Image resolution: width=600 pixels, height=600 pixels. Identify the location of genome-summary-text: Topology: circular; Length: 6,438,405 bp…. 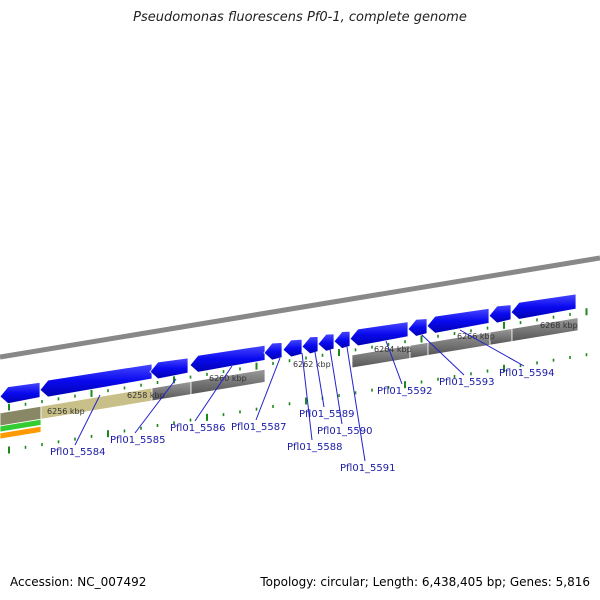
(425, 582).